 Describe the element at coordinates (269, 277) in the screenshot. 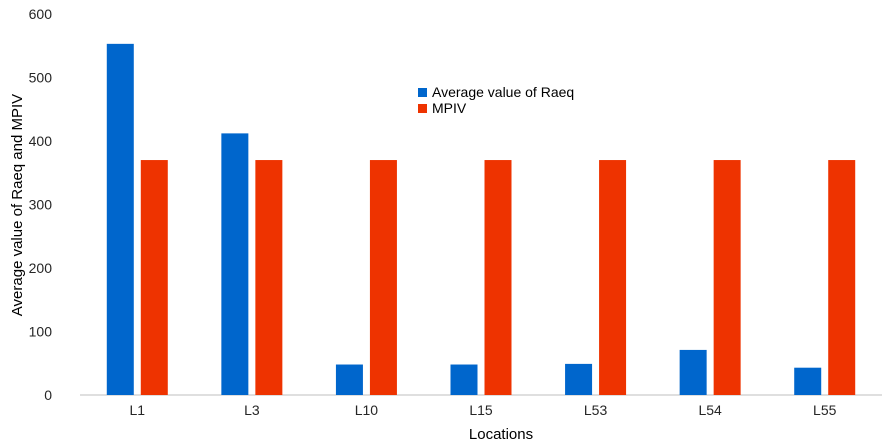

I see `bar-mpiv-l3` at that location.